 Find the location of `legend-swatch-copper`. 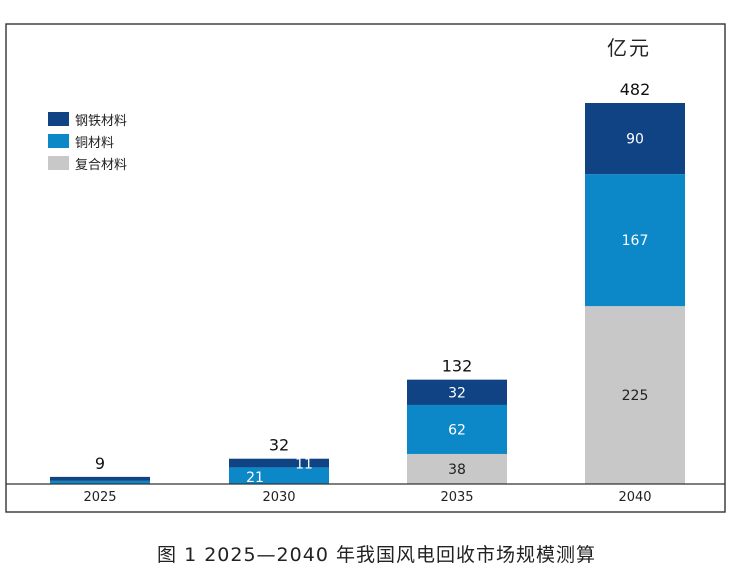

legend-swatch-copper is located at coordinates (58, 141).